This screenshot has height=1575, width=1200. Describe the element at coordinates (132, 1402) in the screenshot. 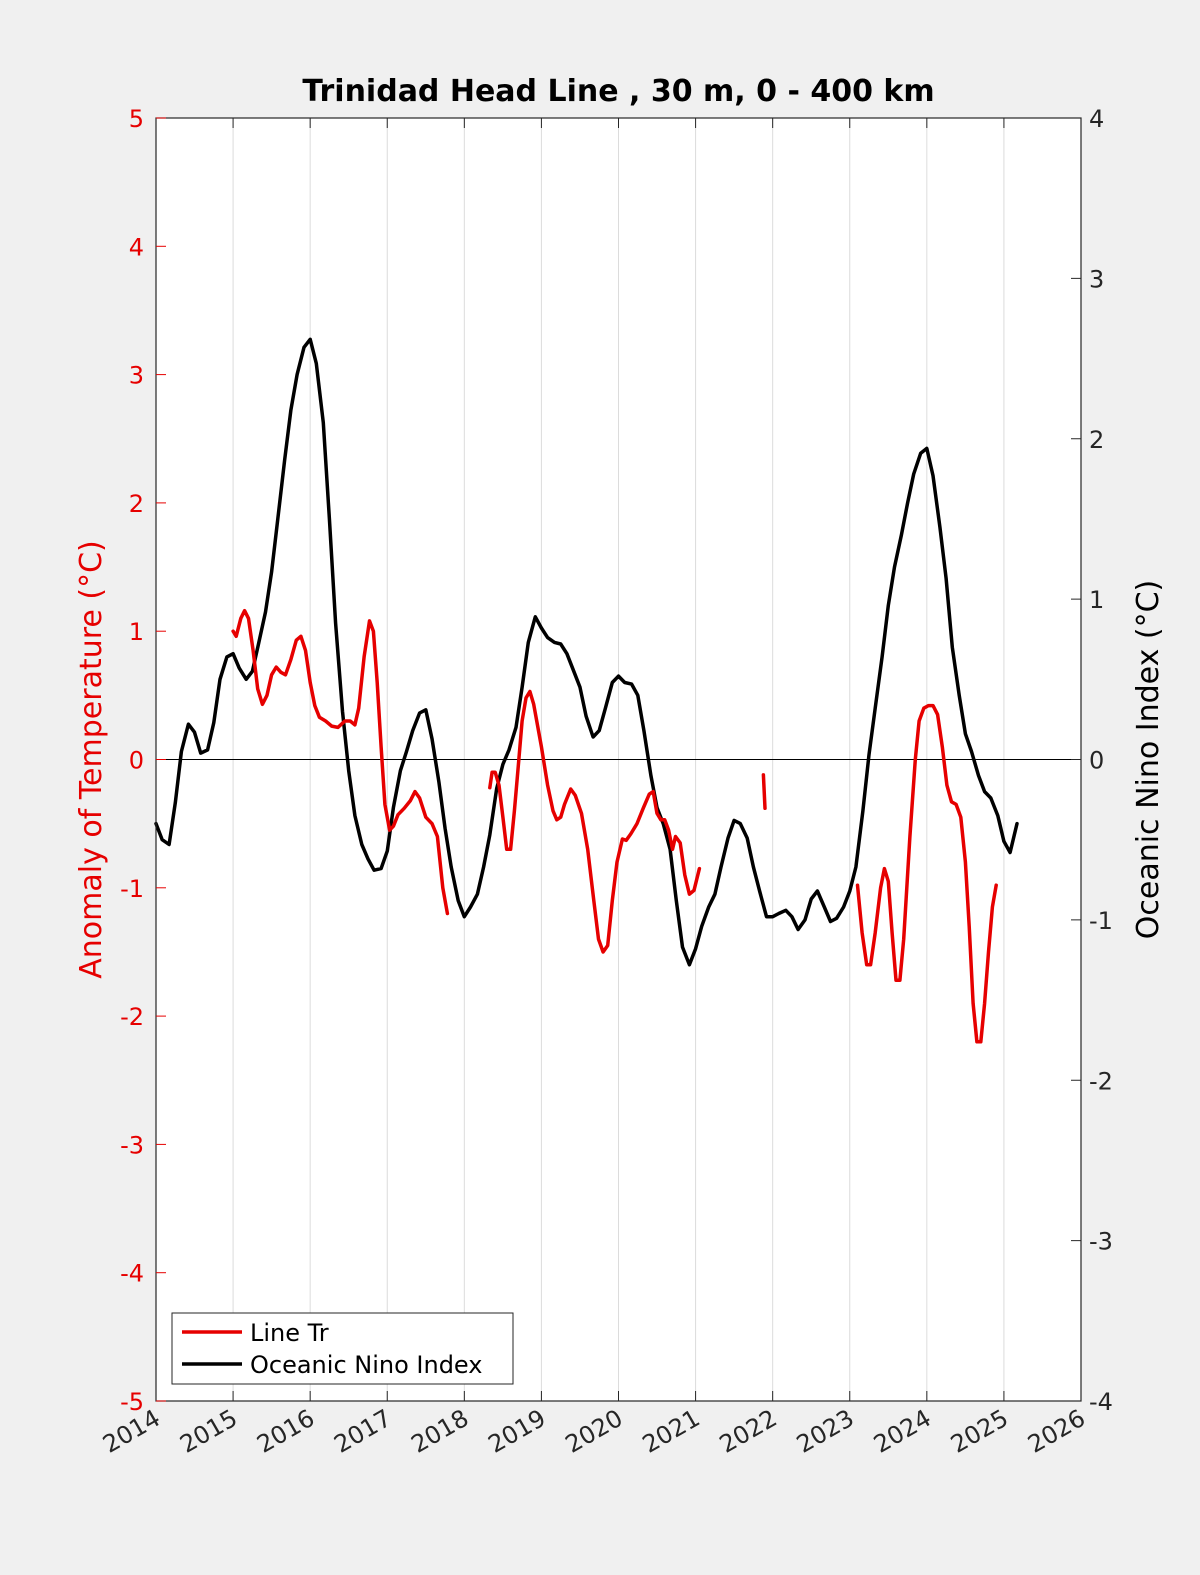

I see `y-tick-label--5: -5` at that location.